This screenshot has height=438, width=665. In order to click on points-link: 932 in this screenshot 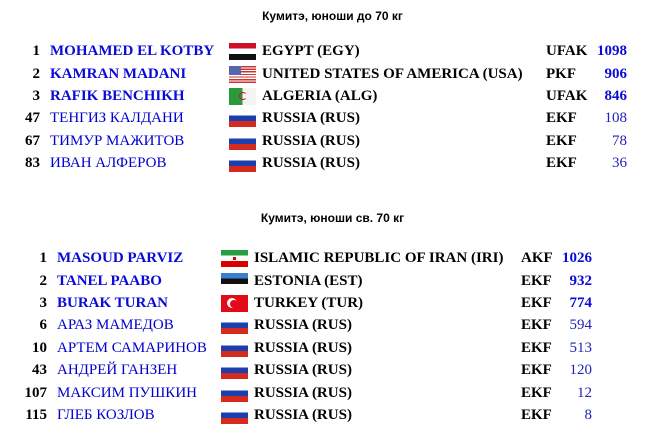, I will do `click(581, 280)`.